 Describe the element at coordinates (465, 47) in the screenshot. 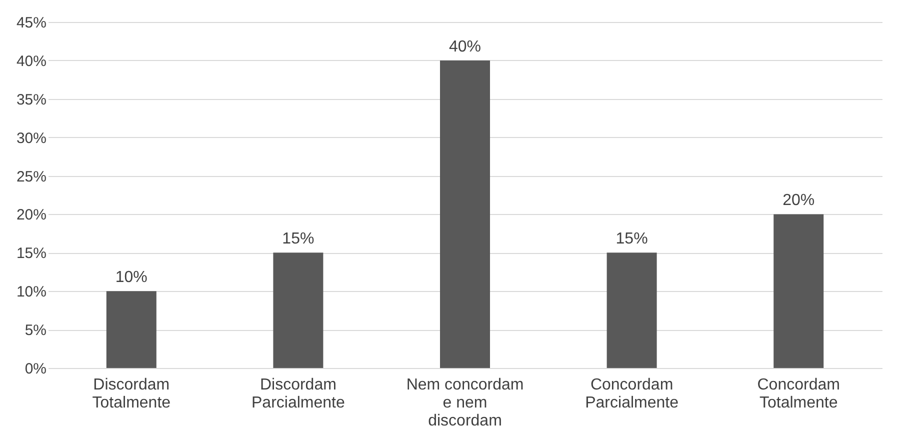

I see `data-label: 40%` at that location.